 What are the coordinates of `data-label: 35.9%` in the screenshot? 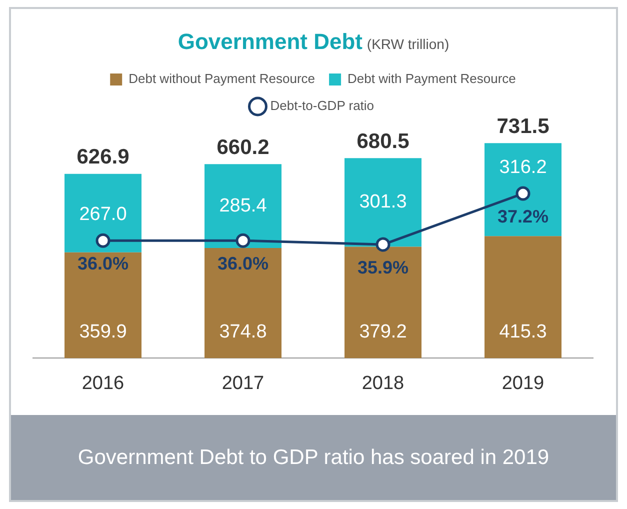 It's located at (383, 267).